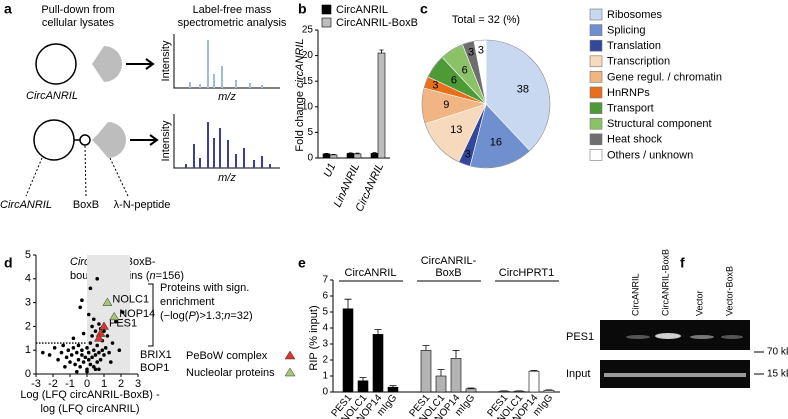 This screenshot has height=419, width=788. Describe the element at coordinates (153, 276) in the screenshot. I see `label-part: n` at that location.